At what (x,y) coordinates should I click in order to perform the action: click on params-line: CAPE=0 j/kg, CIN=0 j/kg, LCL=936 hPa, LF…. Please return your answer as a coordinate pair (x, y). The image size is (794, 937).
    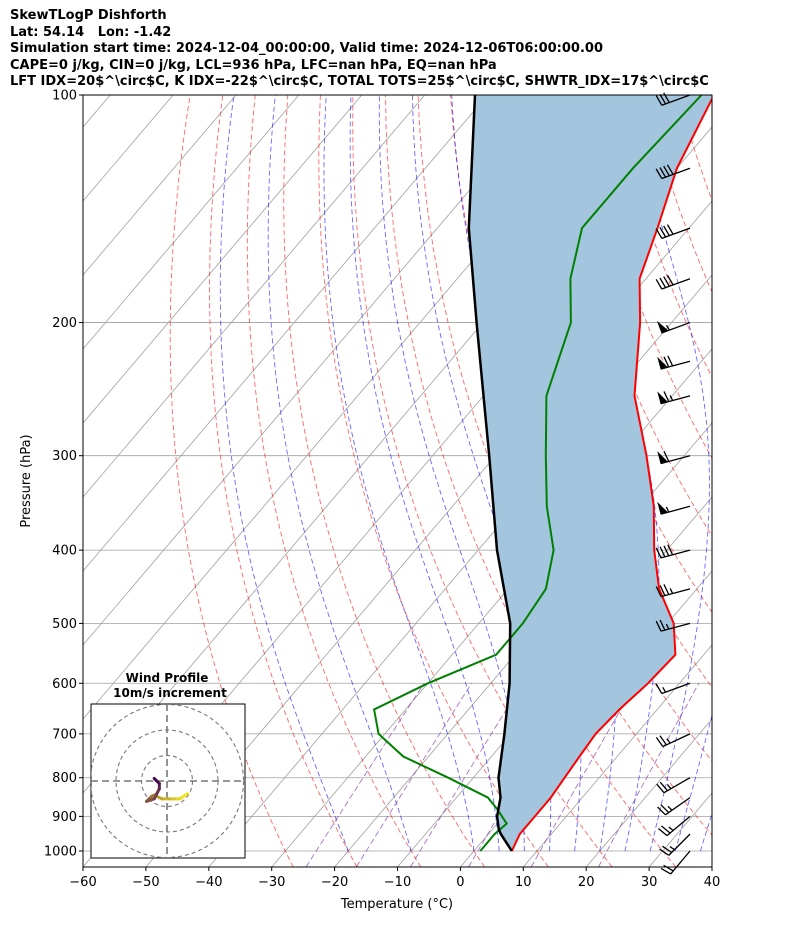
    Looking at the image, I should click on (253, 65).